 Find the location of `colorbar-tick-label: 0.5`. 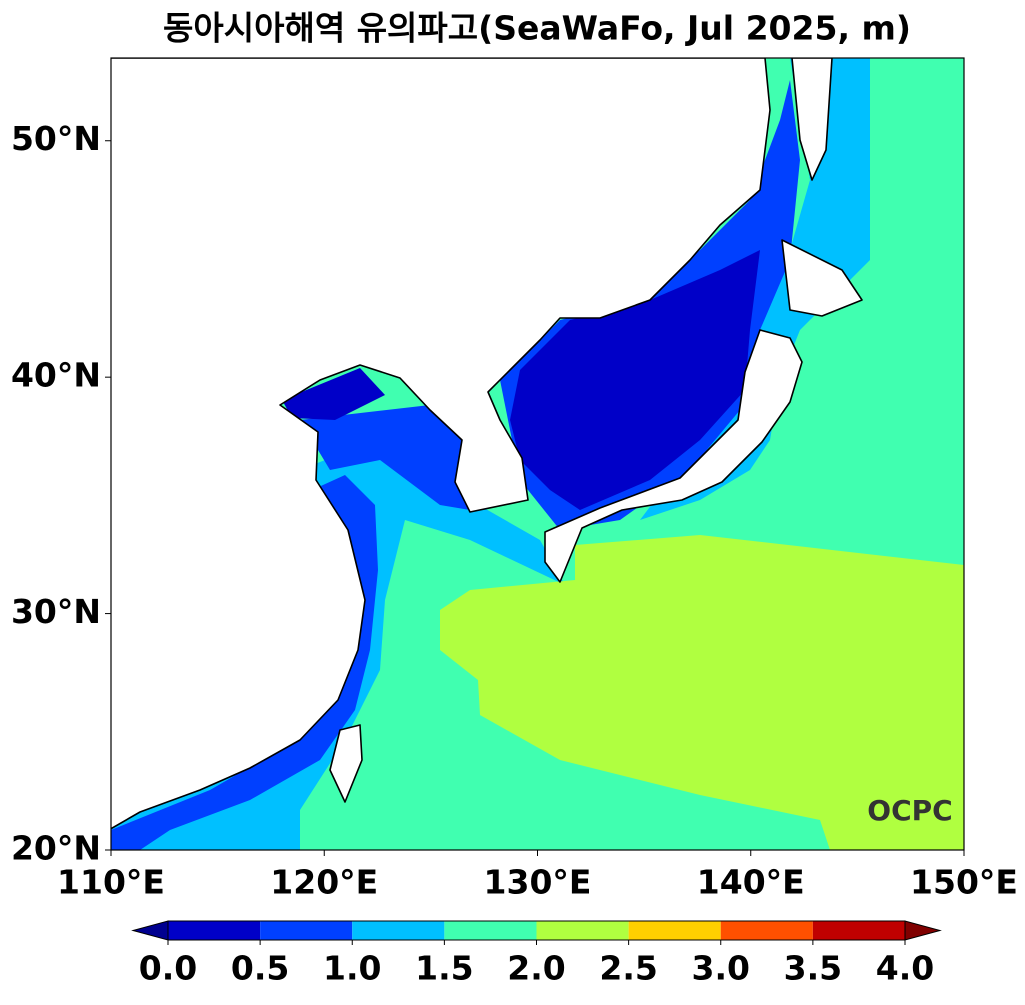

colorbar-tick-label: 0.5 is located at coordinates (260, 968).